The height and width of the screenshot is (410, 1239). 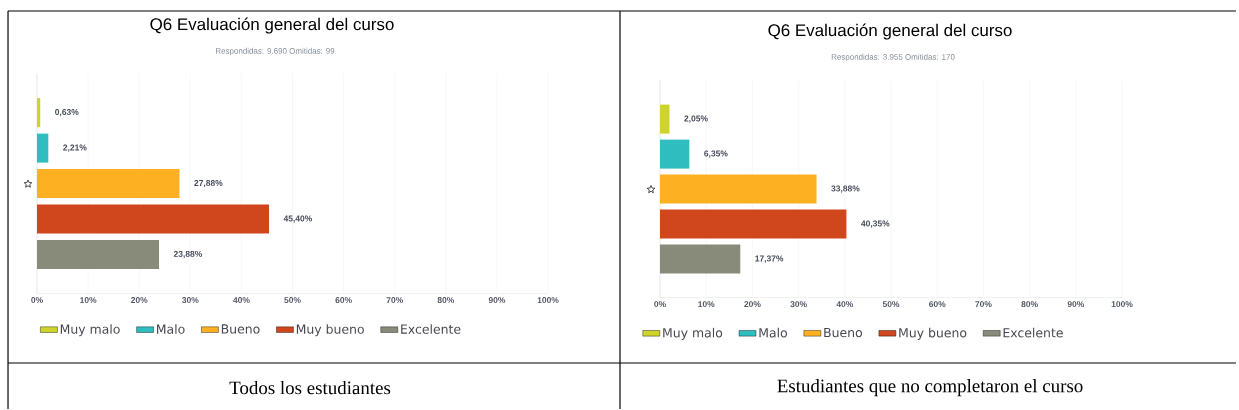 What do you see at coordinates (769, 259) in the screenshot?
I see `data-label: 17,37%` at bounding box center [769, 259].